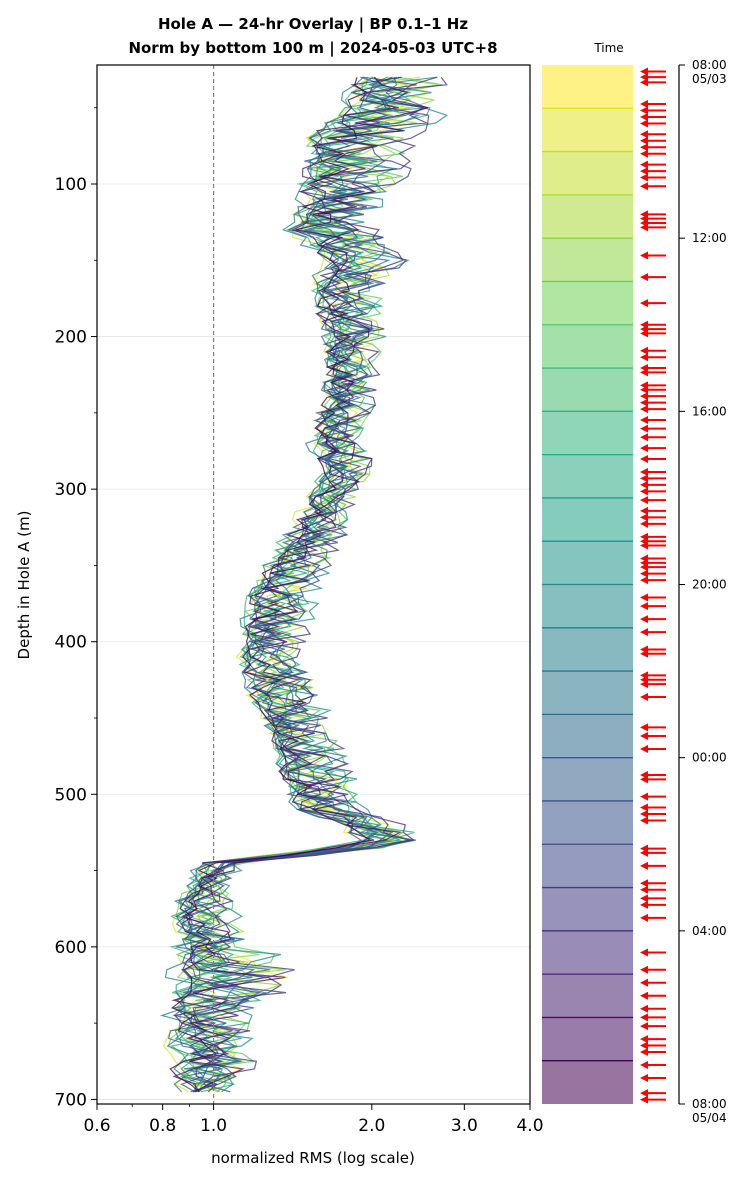 The width and height of the screenshot is (750, 1181). I want to click on chart-title-line-2: Norm by bottom 100 m | 2024-05-03 UTC+8, so click(312, 48).